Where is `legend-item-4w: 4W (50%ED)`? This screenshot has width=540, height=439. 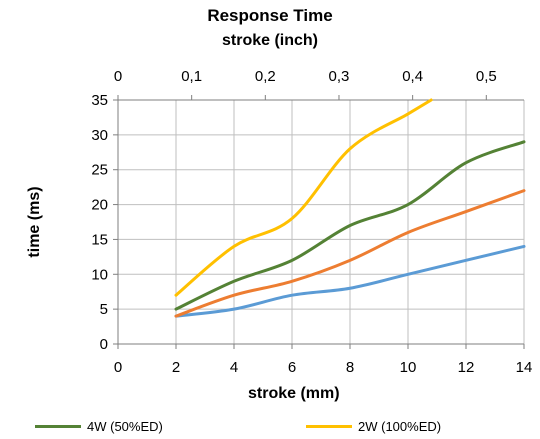 legend-item-4w: 4W (50%ED) is located at coordinates (99, 426).